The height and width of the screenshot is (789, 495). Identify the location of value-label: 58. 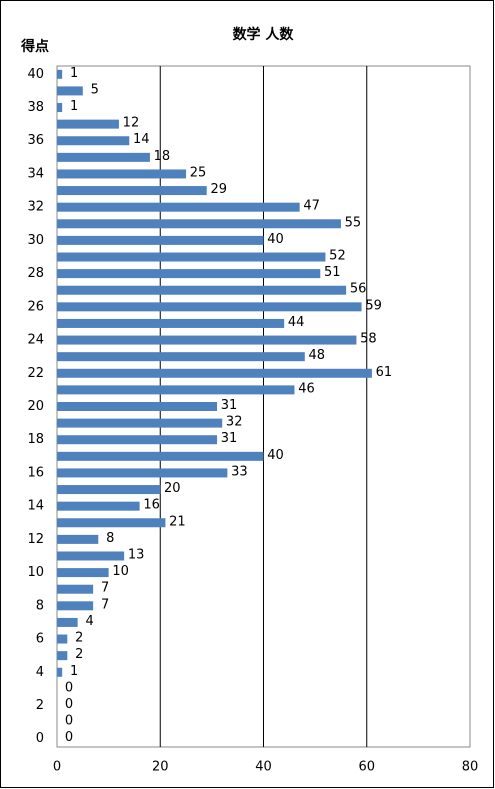
(368, 339).